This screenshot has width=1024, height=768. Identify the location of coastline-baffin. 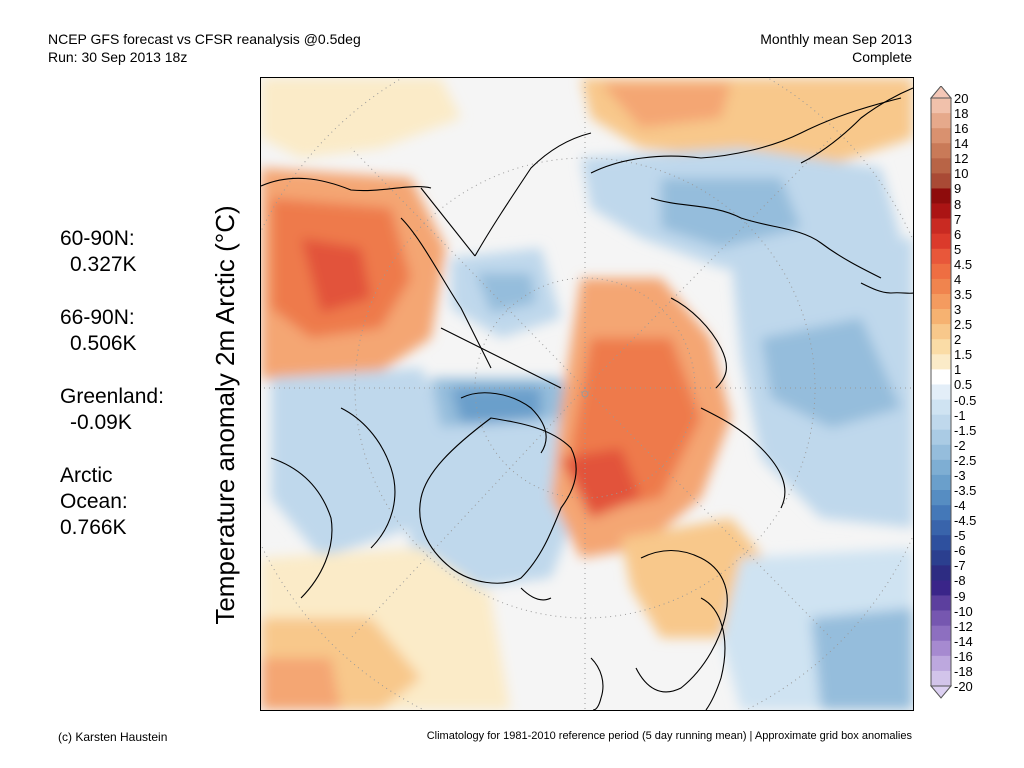
(368, 478).